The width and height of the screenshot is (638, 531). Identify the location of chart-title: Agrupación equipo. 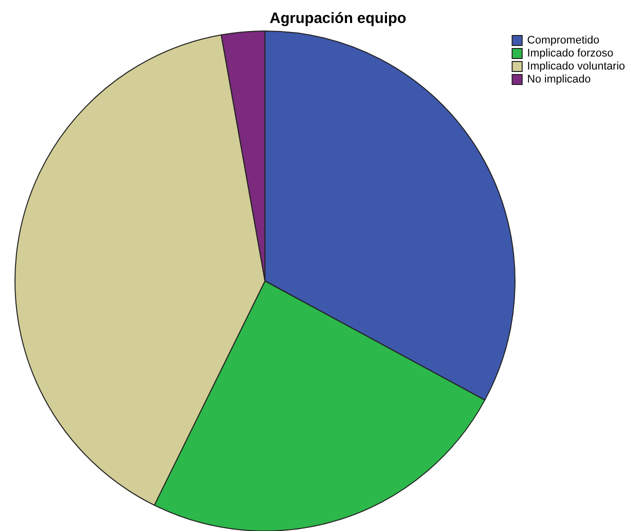
(338, 18).